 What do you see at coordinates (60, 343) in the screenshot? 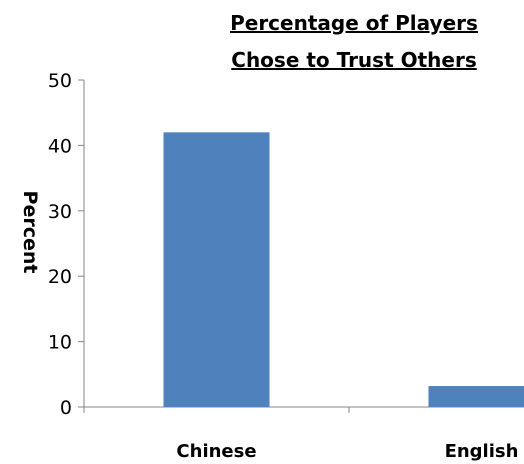
I see `y-tick-label: 10` at bounding box center [60, 343].